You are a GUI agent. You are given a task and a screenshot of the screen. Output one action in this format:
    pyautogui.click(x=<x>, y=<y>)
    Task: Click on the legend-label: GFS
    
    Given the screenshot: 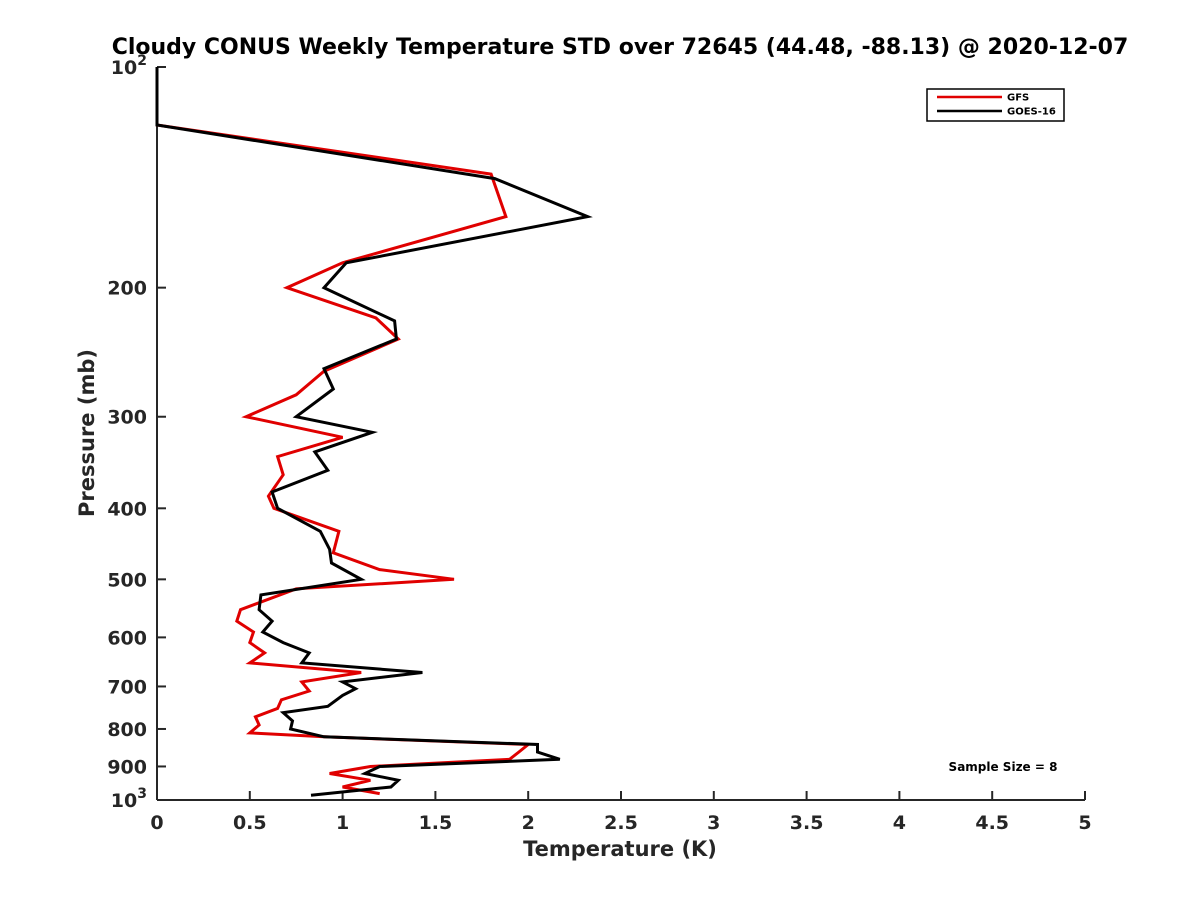 What is the action you would take?
    pyautogui.click(x=1018, y=98)
    